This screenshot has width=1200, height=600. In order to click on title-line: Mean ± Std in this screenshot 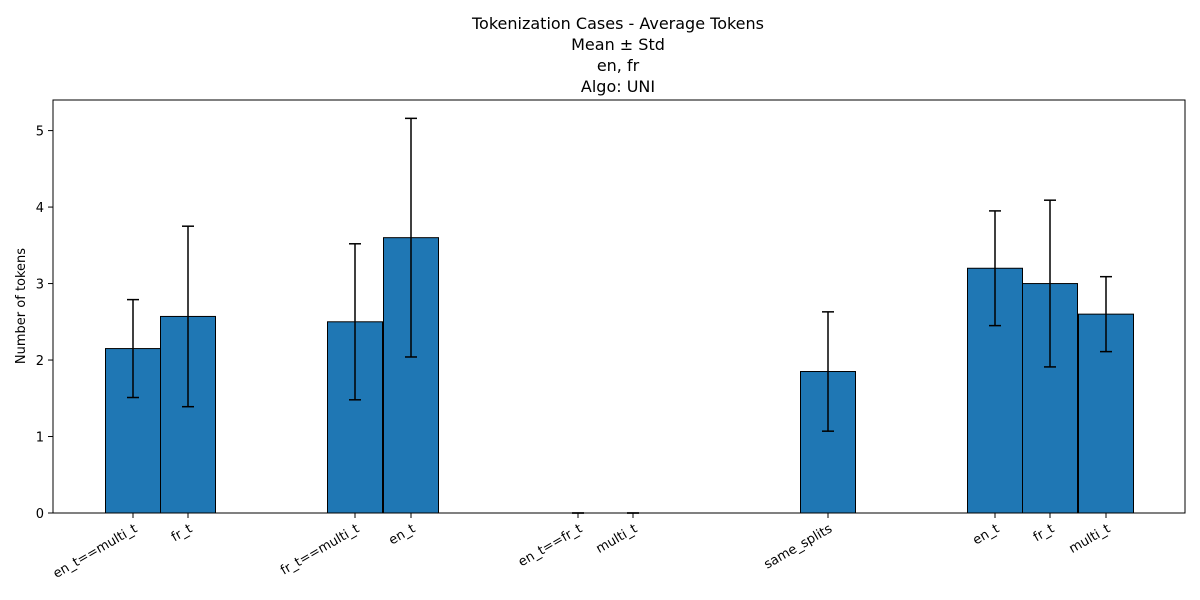, I will do `click(618, 44)`.